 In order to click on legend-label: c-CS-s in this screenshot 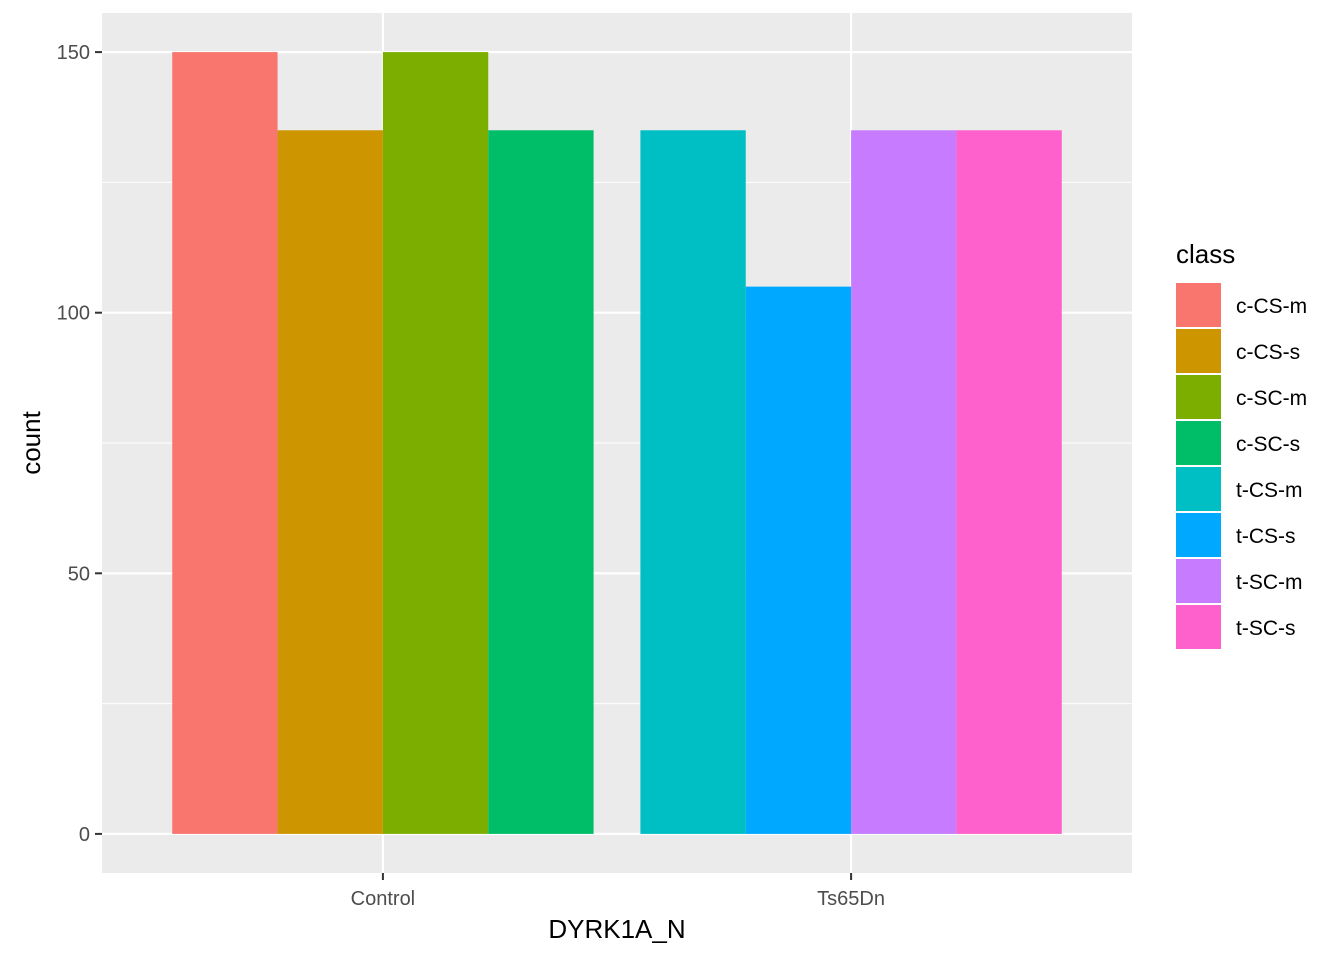, I will do `click(1268, 352)`.